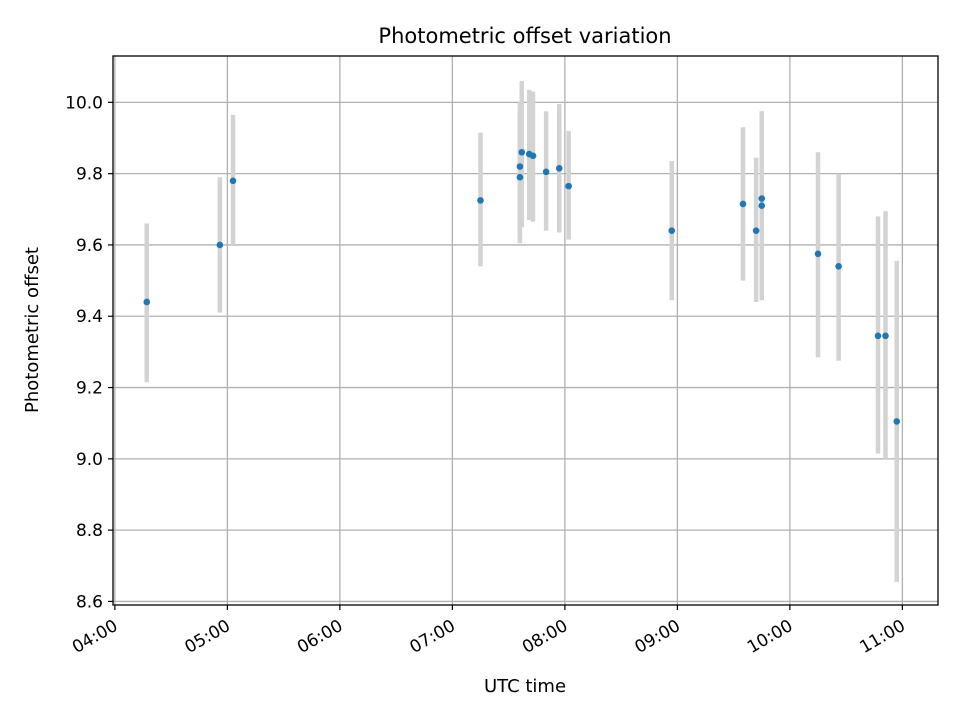  What do you see at coordinates (525, 686) in the screenshot?
I see `x-axis-label: UTC time` at bounding box center [525, 686].